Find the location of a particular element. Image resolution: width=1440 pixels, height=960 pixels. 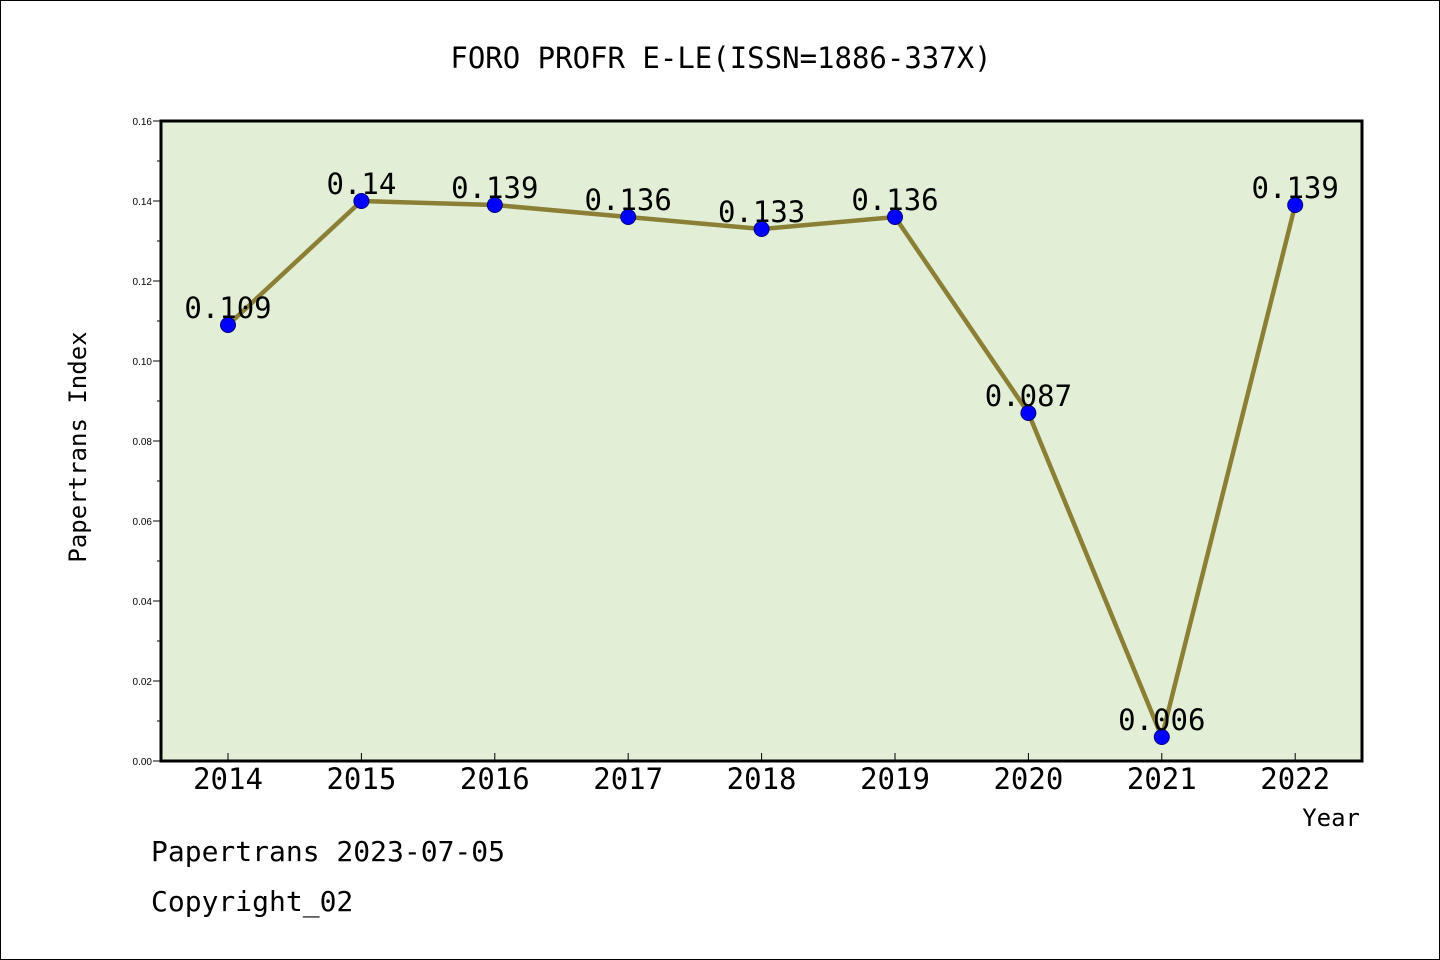

x-tick-label: 2016 is located at coordinates (495, 779).